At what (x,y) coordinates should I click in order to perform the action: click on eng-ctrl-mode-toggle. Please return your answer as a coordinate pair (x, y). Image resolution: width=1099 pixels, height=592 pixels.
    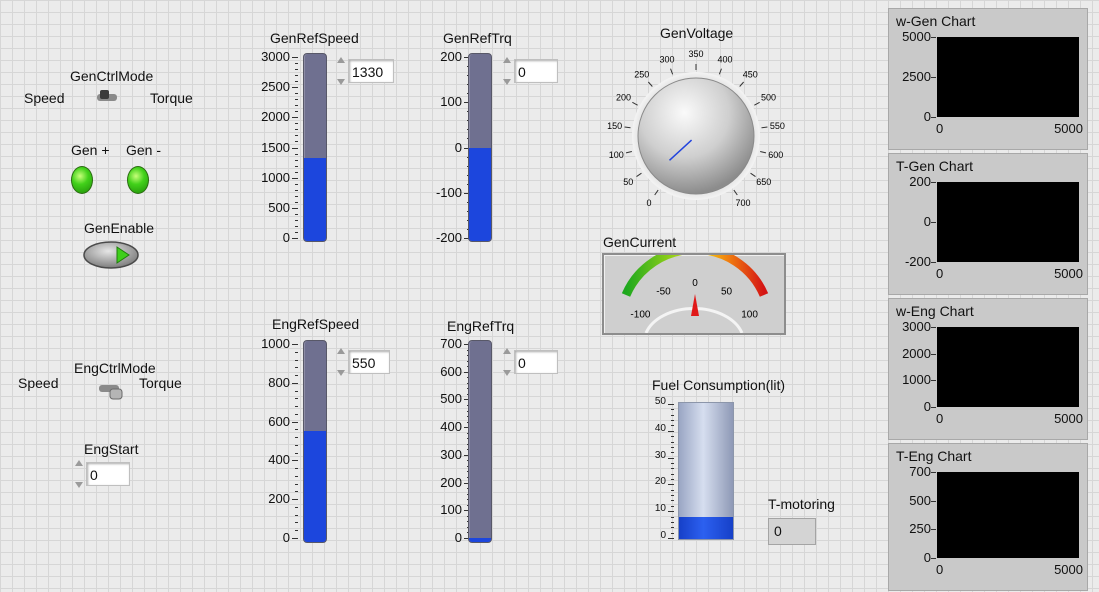
    Looking at the image, I should click on (111, 391).